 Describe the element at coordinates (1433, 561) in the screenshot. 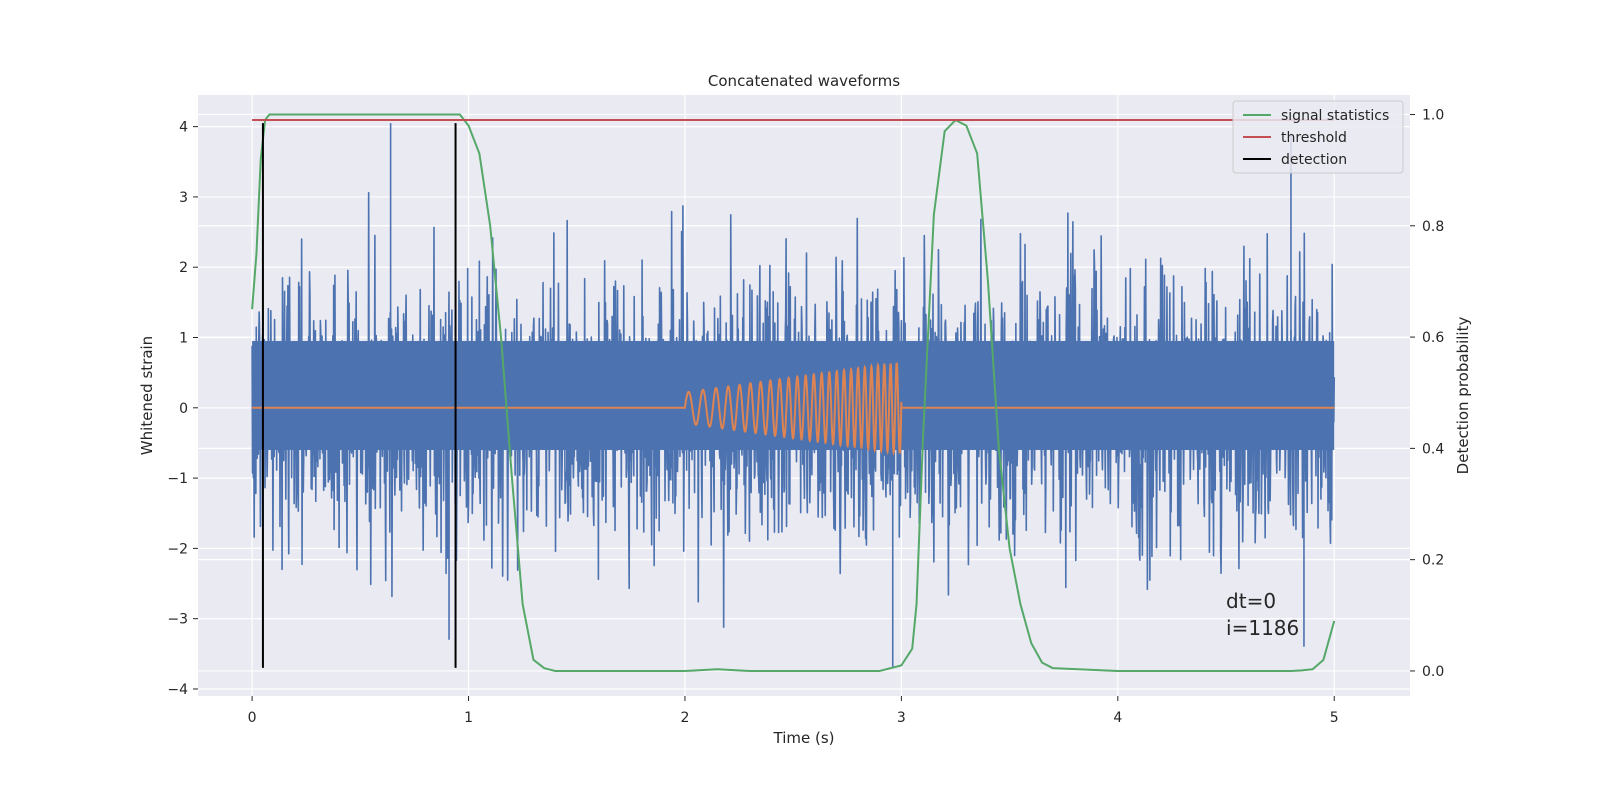

I see `y2-tick-label: 0.2` at that location.